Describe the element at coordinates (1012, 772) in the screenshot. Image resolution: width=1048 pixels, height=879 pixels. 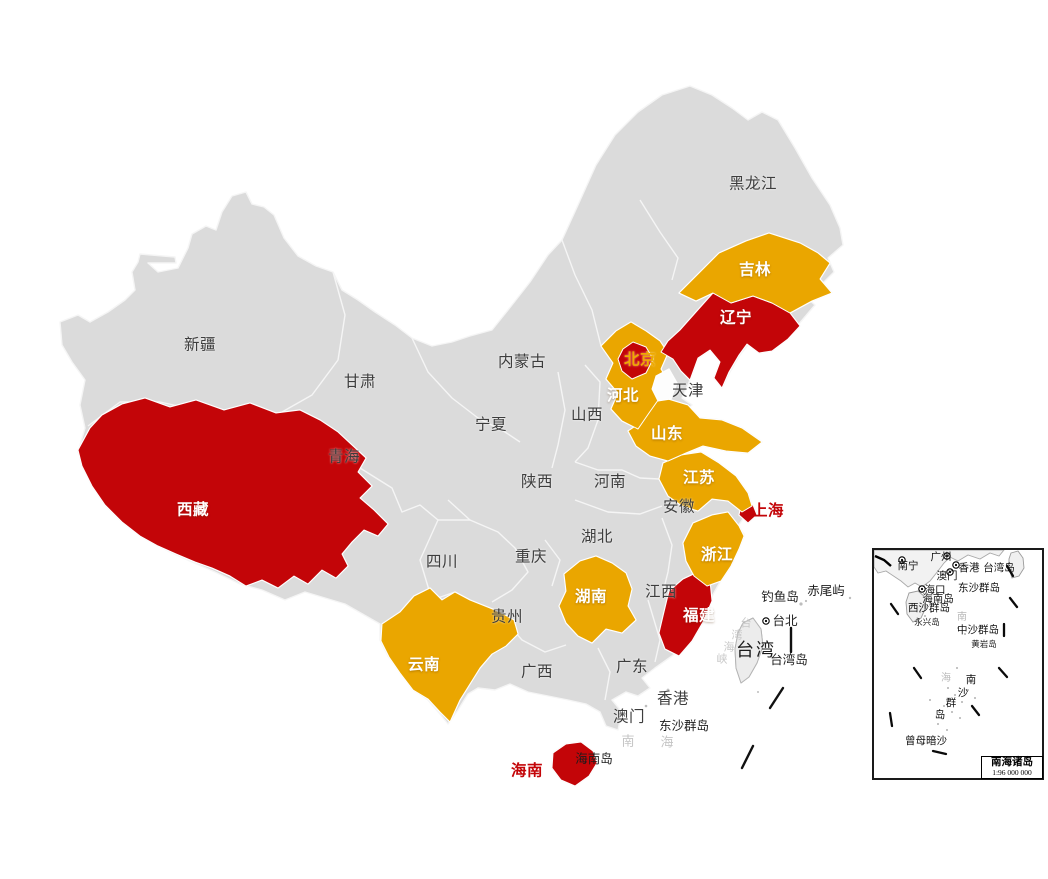
I see `inset-scale: 1:96 000 000` at that location.